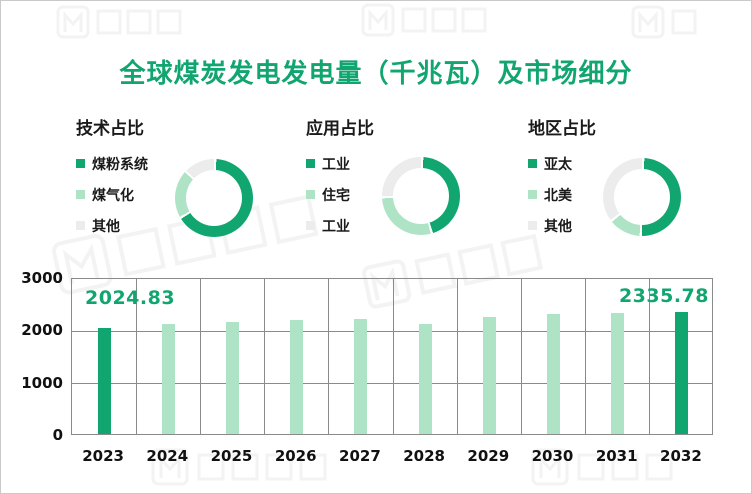  What do you see at coordinates (340, 129) in the screenshot?
I see `donut-heading-application: 应用占比` at bounding box center [340, 129].